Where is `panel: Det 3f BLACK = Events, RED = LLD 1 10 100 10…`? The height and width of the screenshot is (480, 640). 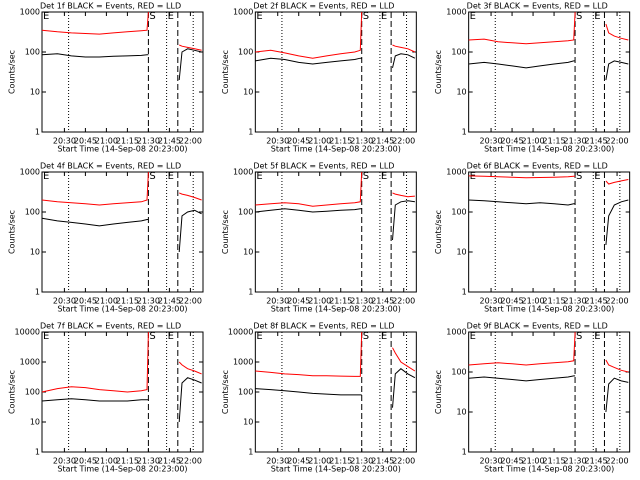
panel: Det 3f BLACK = Events, RED = LLD 1 10 100 10… is located at coordinates (532, 78).